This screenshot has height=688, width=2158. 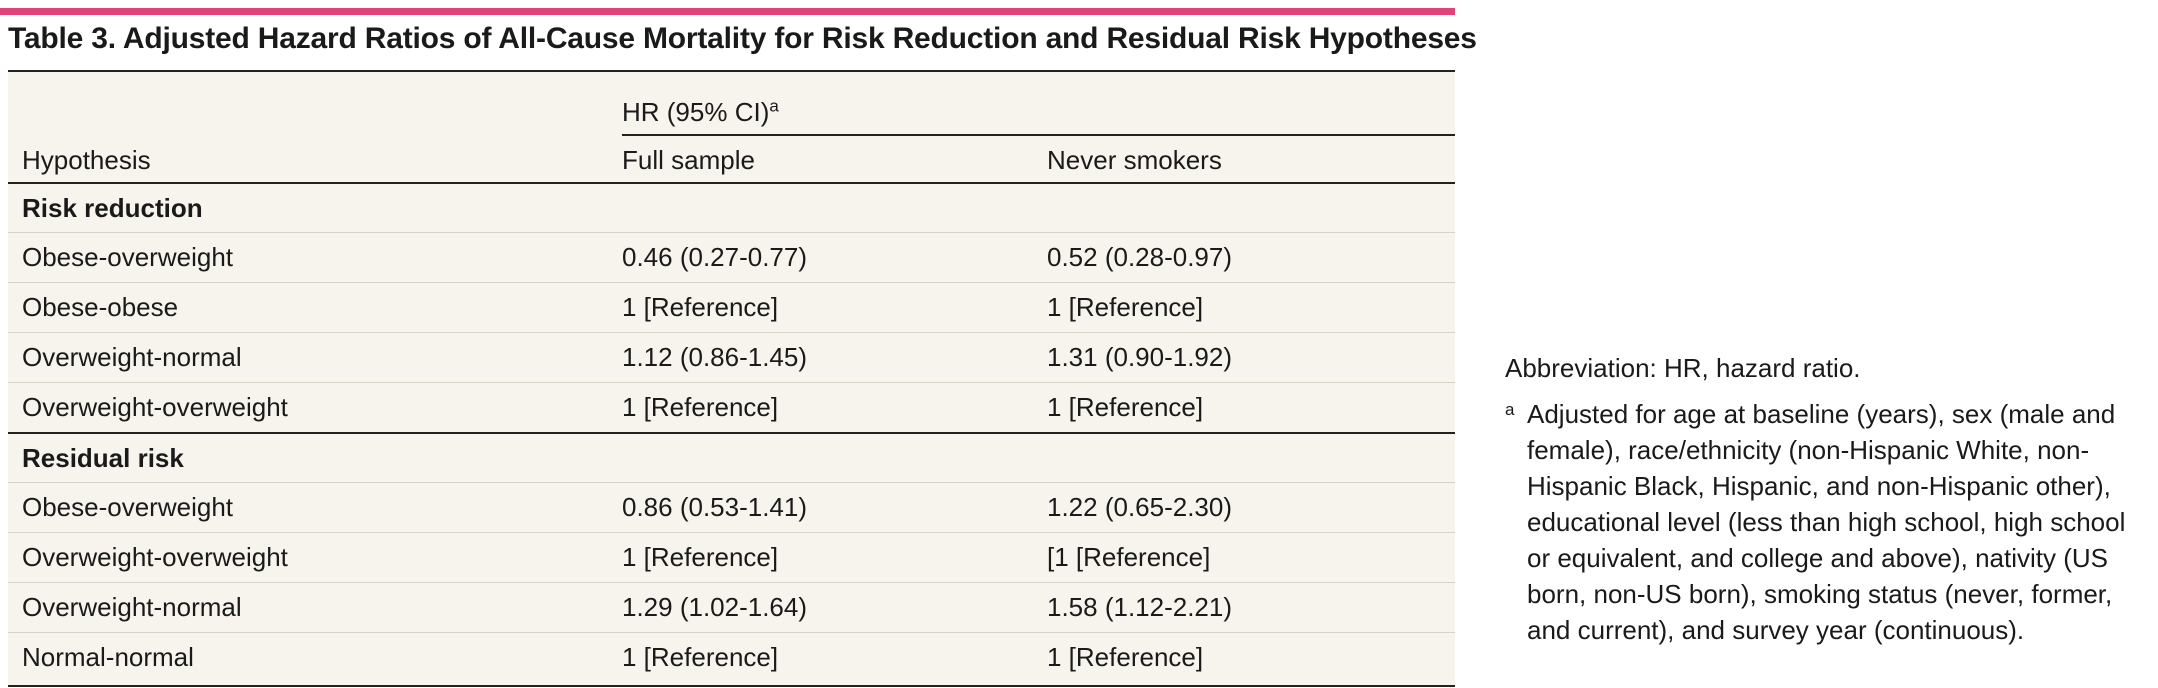 What do you see at coordinates (834, 357) in the screenshot?
I see `full-sample-cell: 1.12 (0.86-1.45)` at bounding box center [834, 357].